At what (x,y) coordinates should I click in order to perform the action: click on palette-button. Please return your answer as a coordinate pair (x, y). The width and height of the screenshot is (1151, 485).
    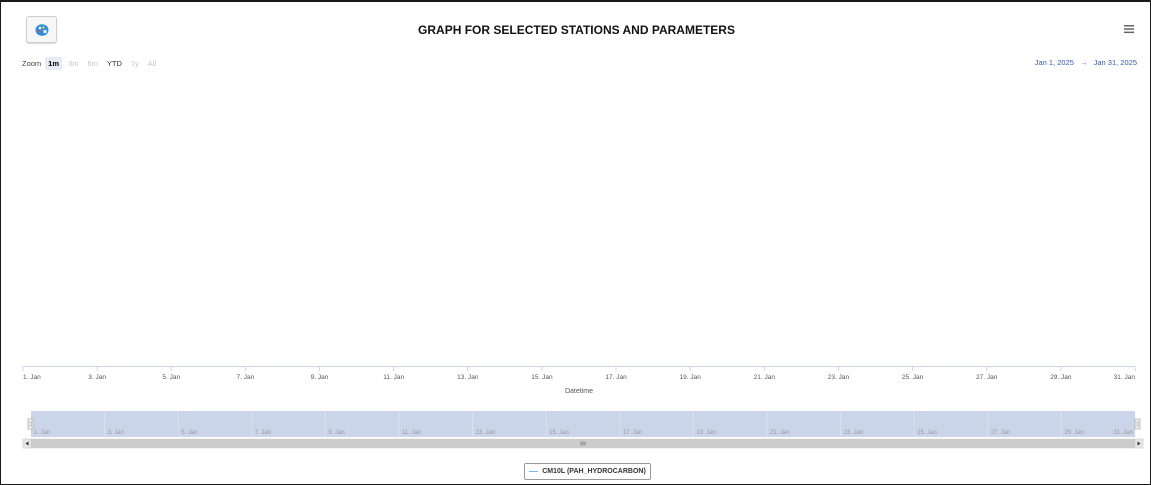
    Looking at the image, I should click on (41, 29).